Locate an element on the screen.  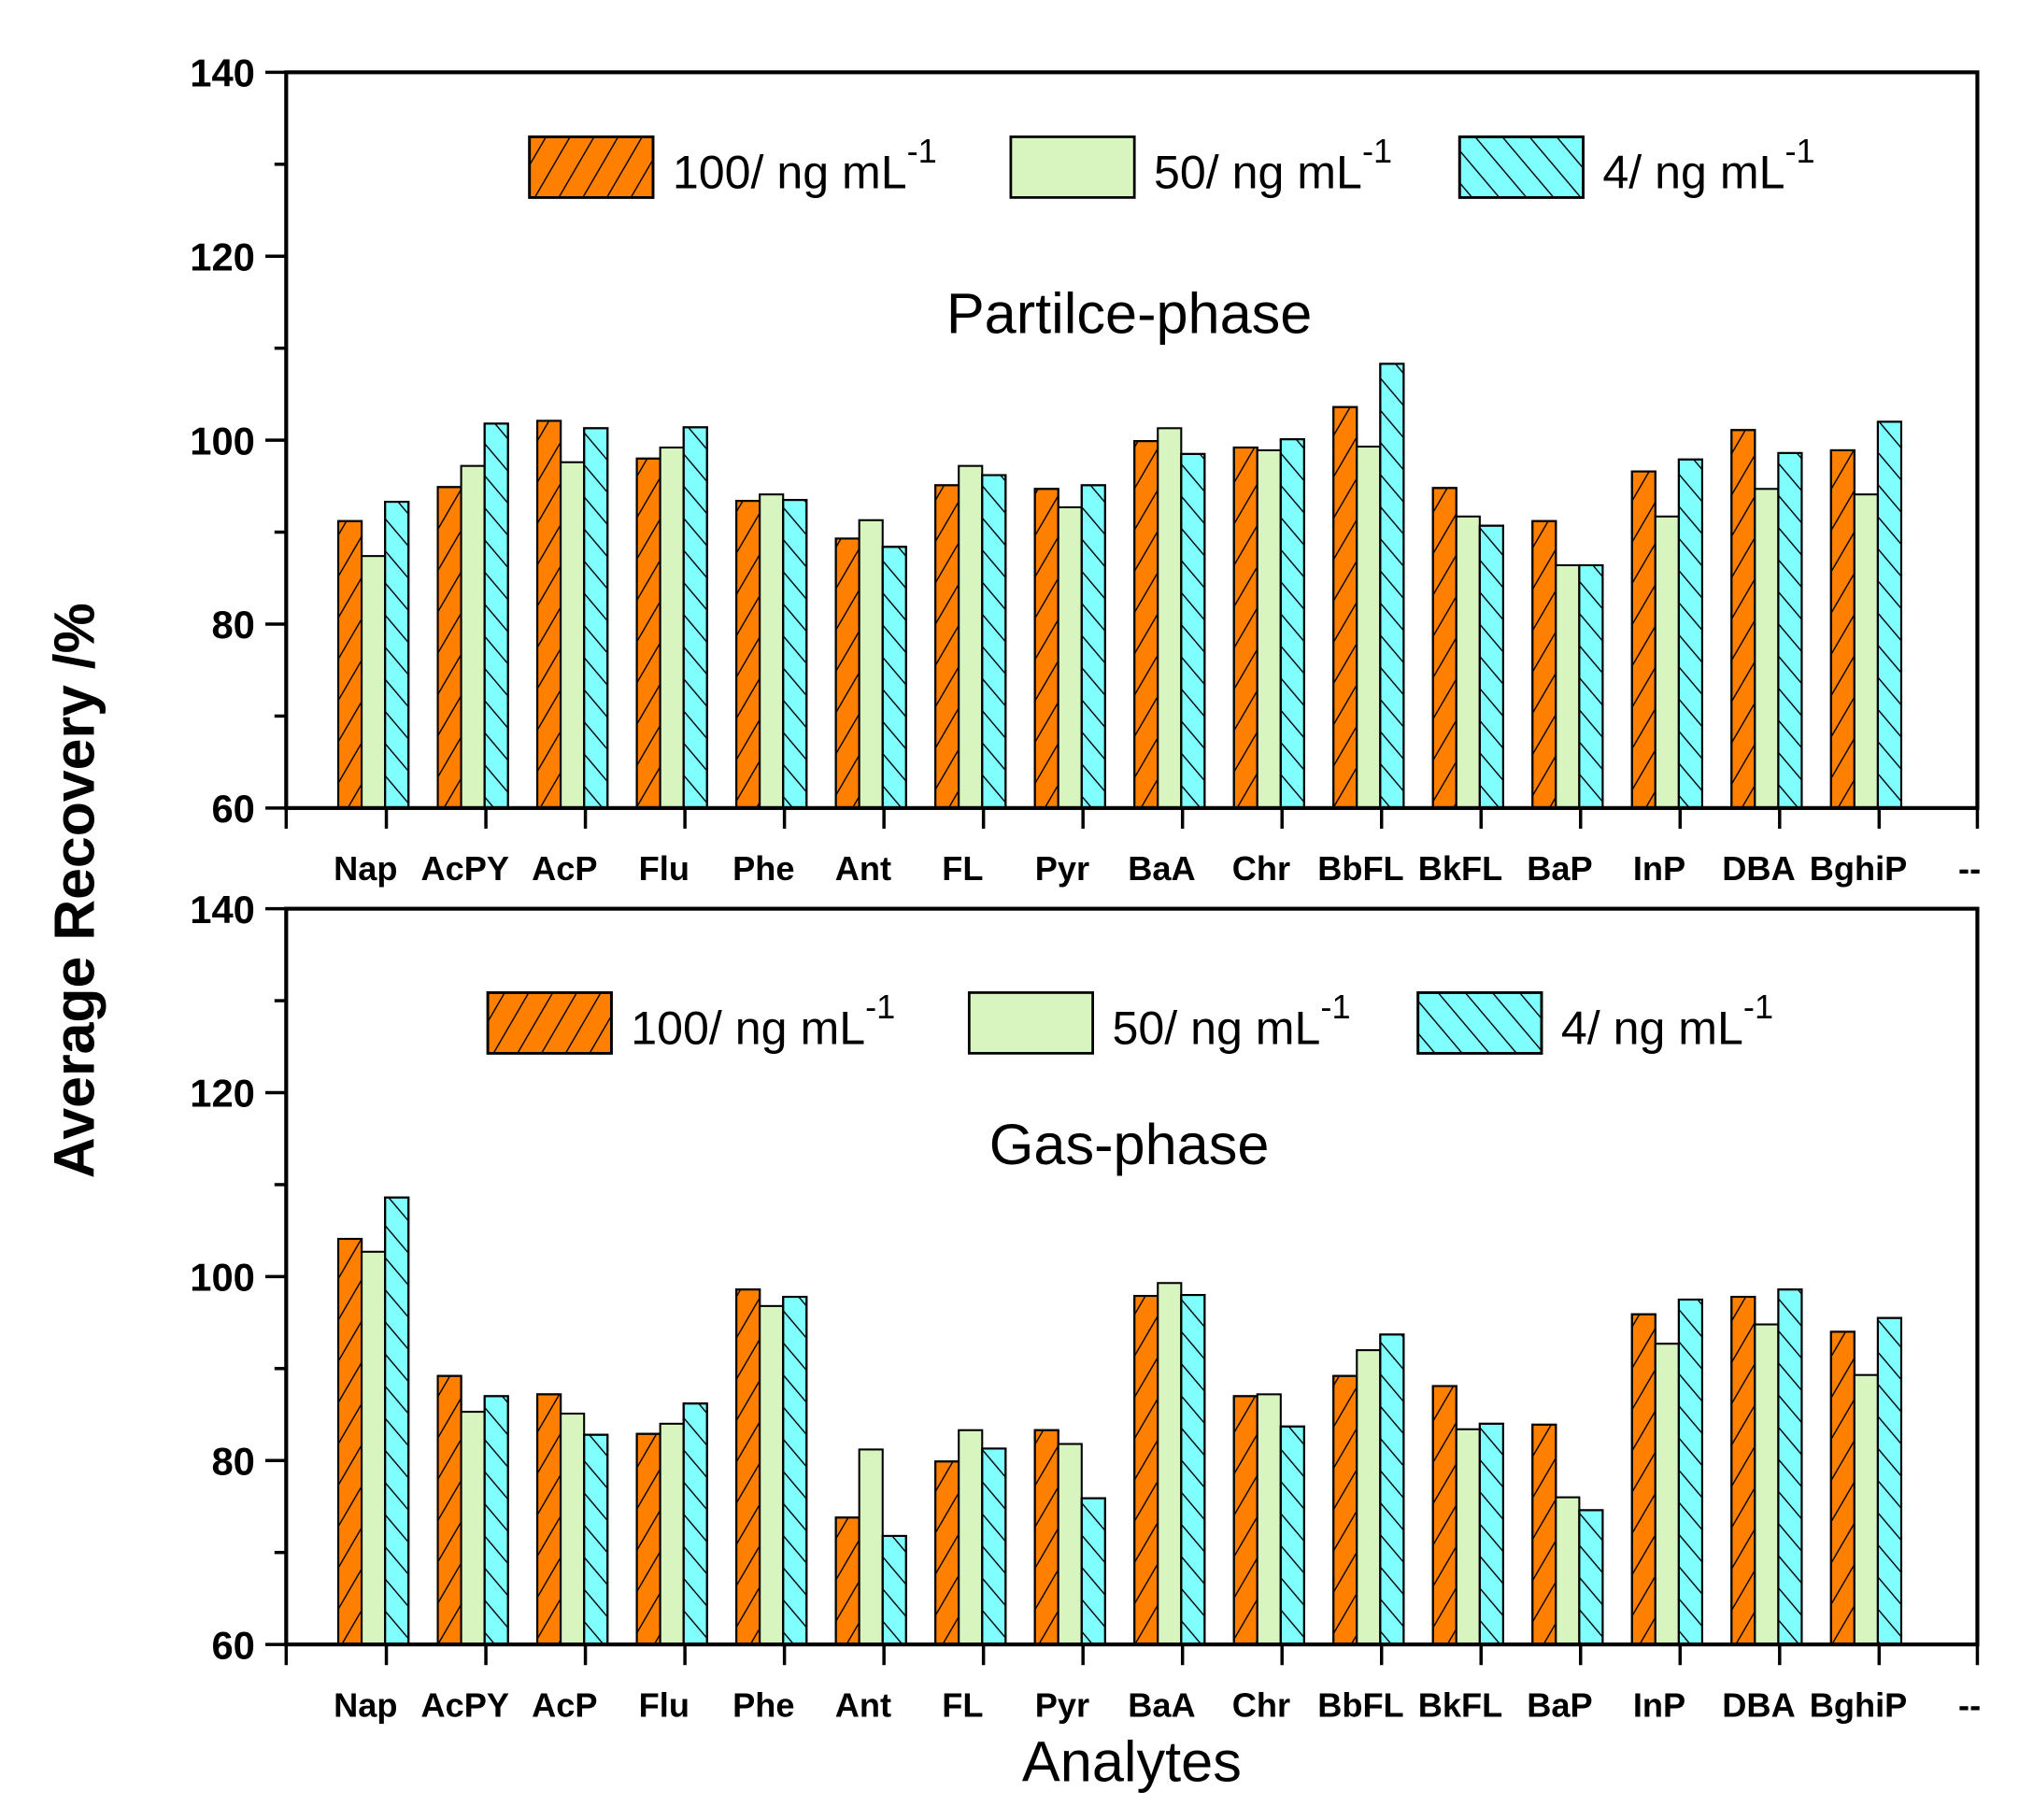
legend: 100/ ng mL-1 50/ ng mL-1 4/ ng mL-1 is located at coordinates (1171, 165).